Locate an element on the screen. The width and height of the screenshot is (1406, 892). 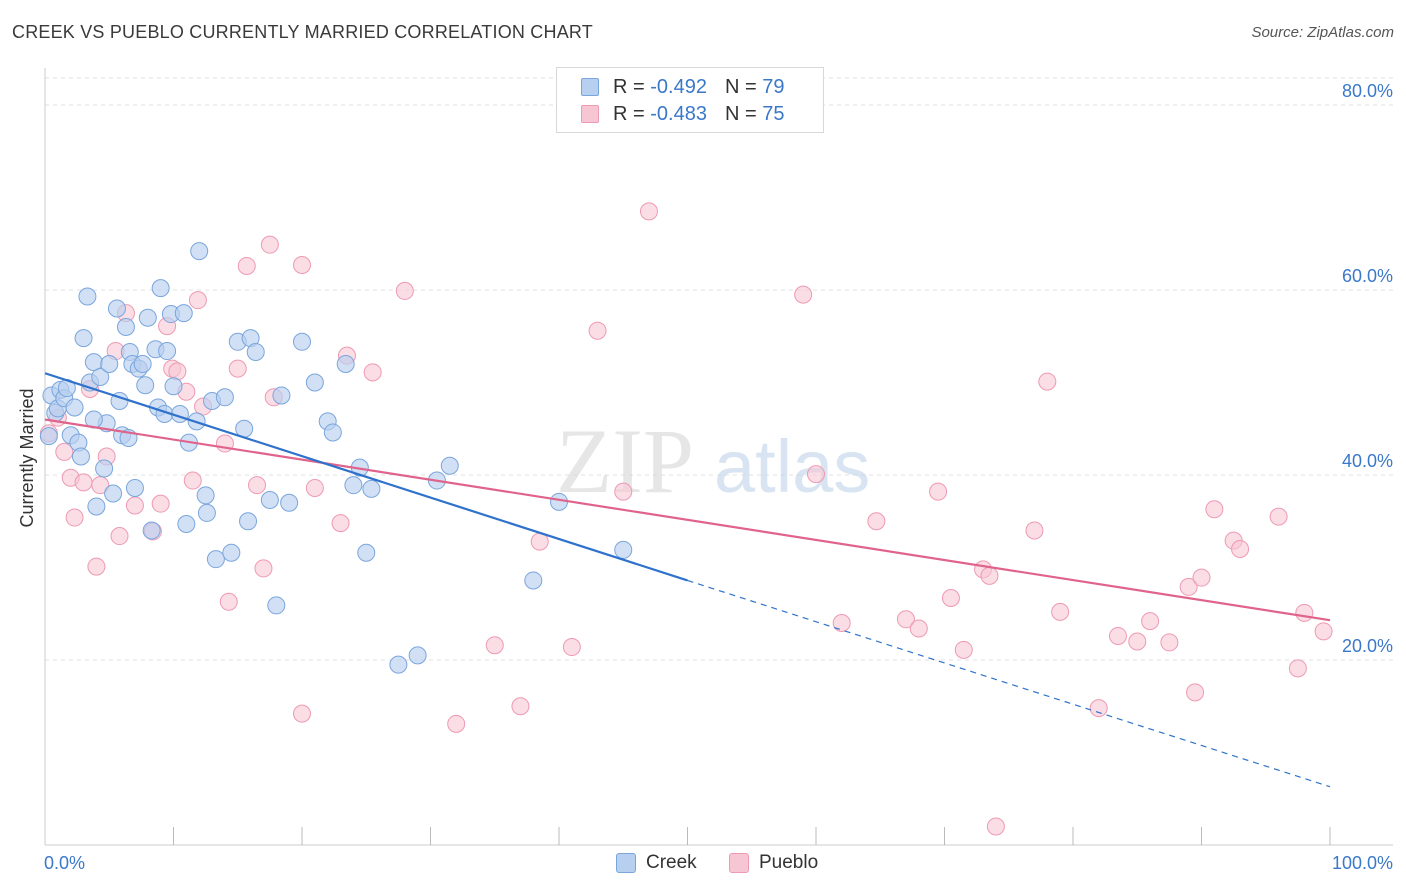
pueblo-legend-label: Pueblo is located at coordinates (789, 862).